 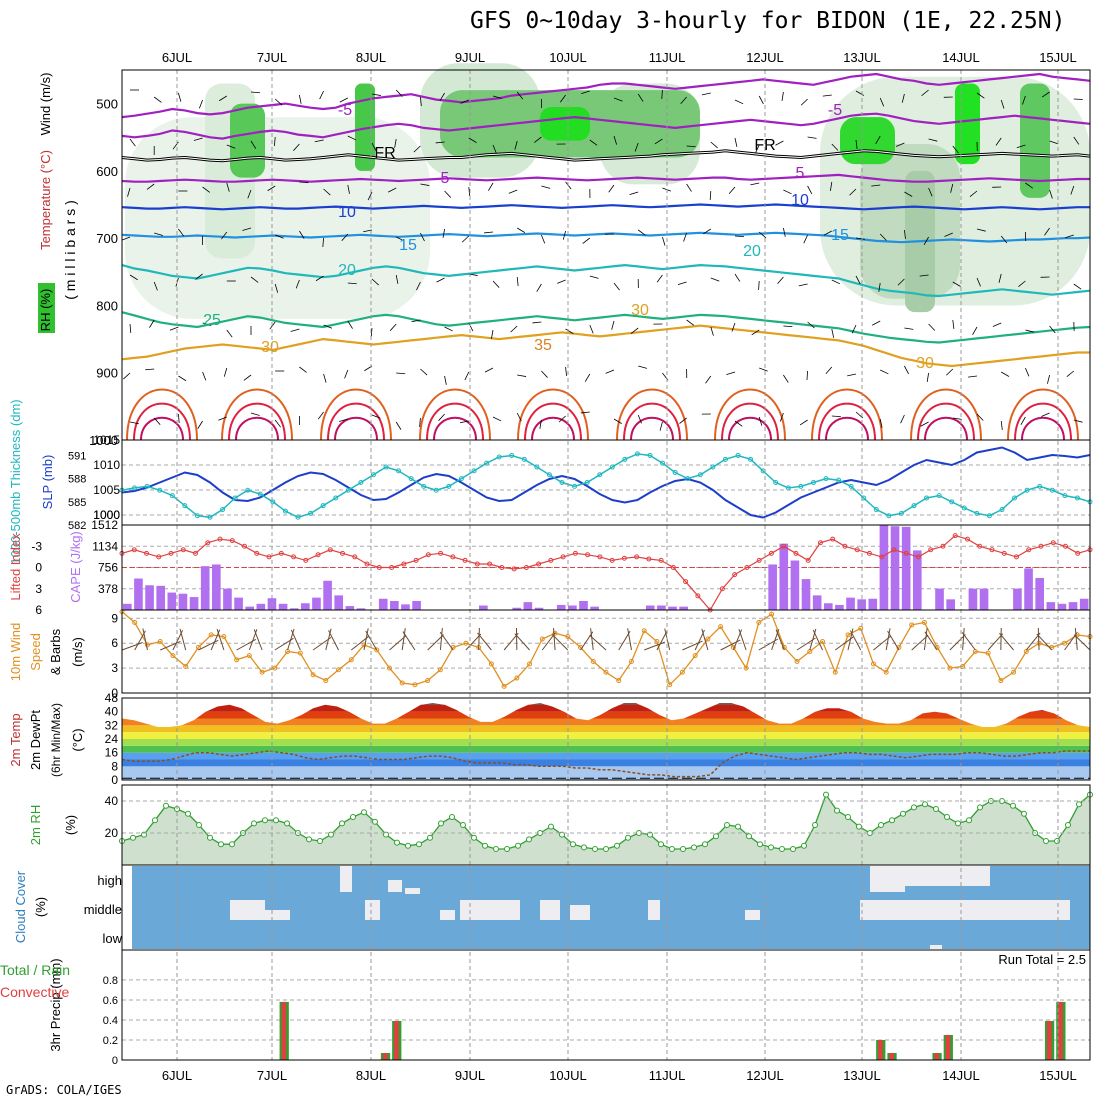 I want to click on precip-tick: 0.6, so click(x=110, y=1001).